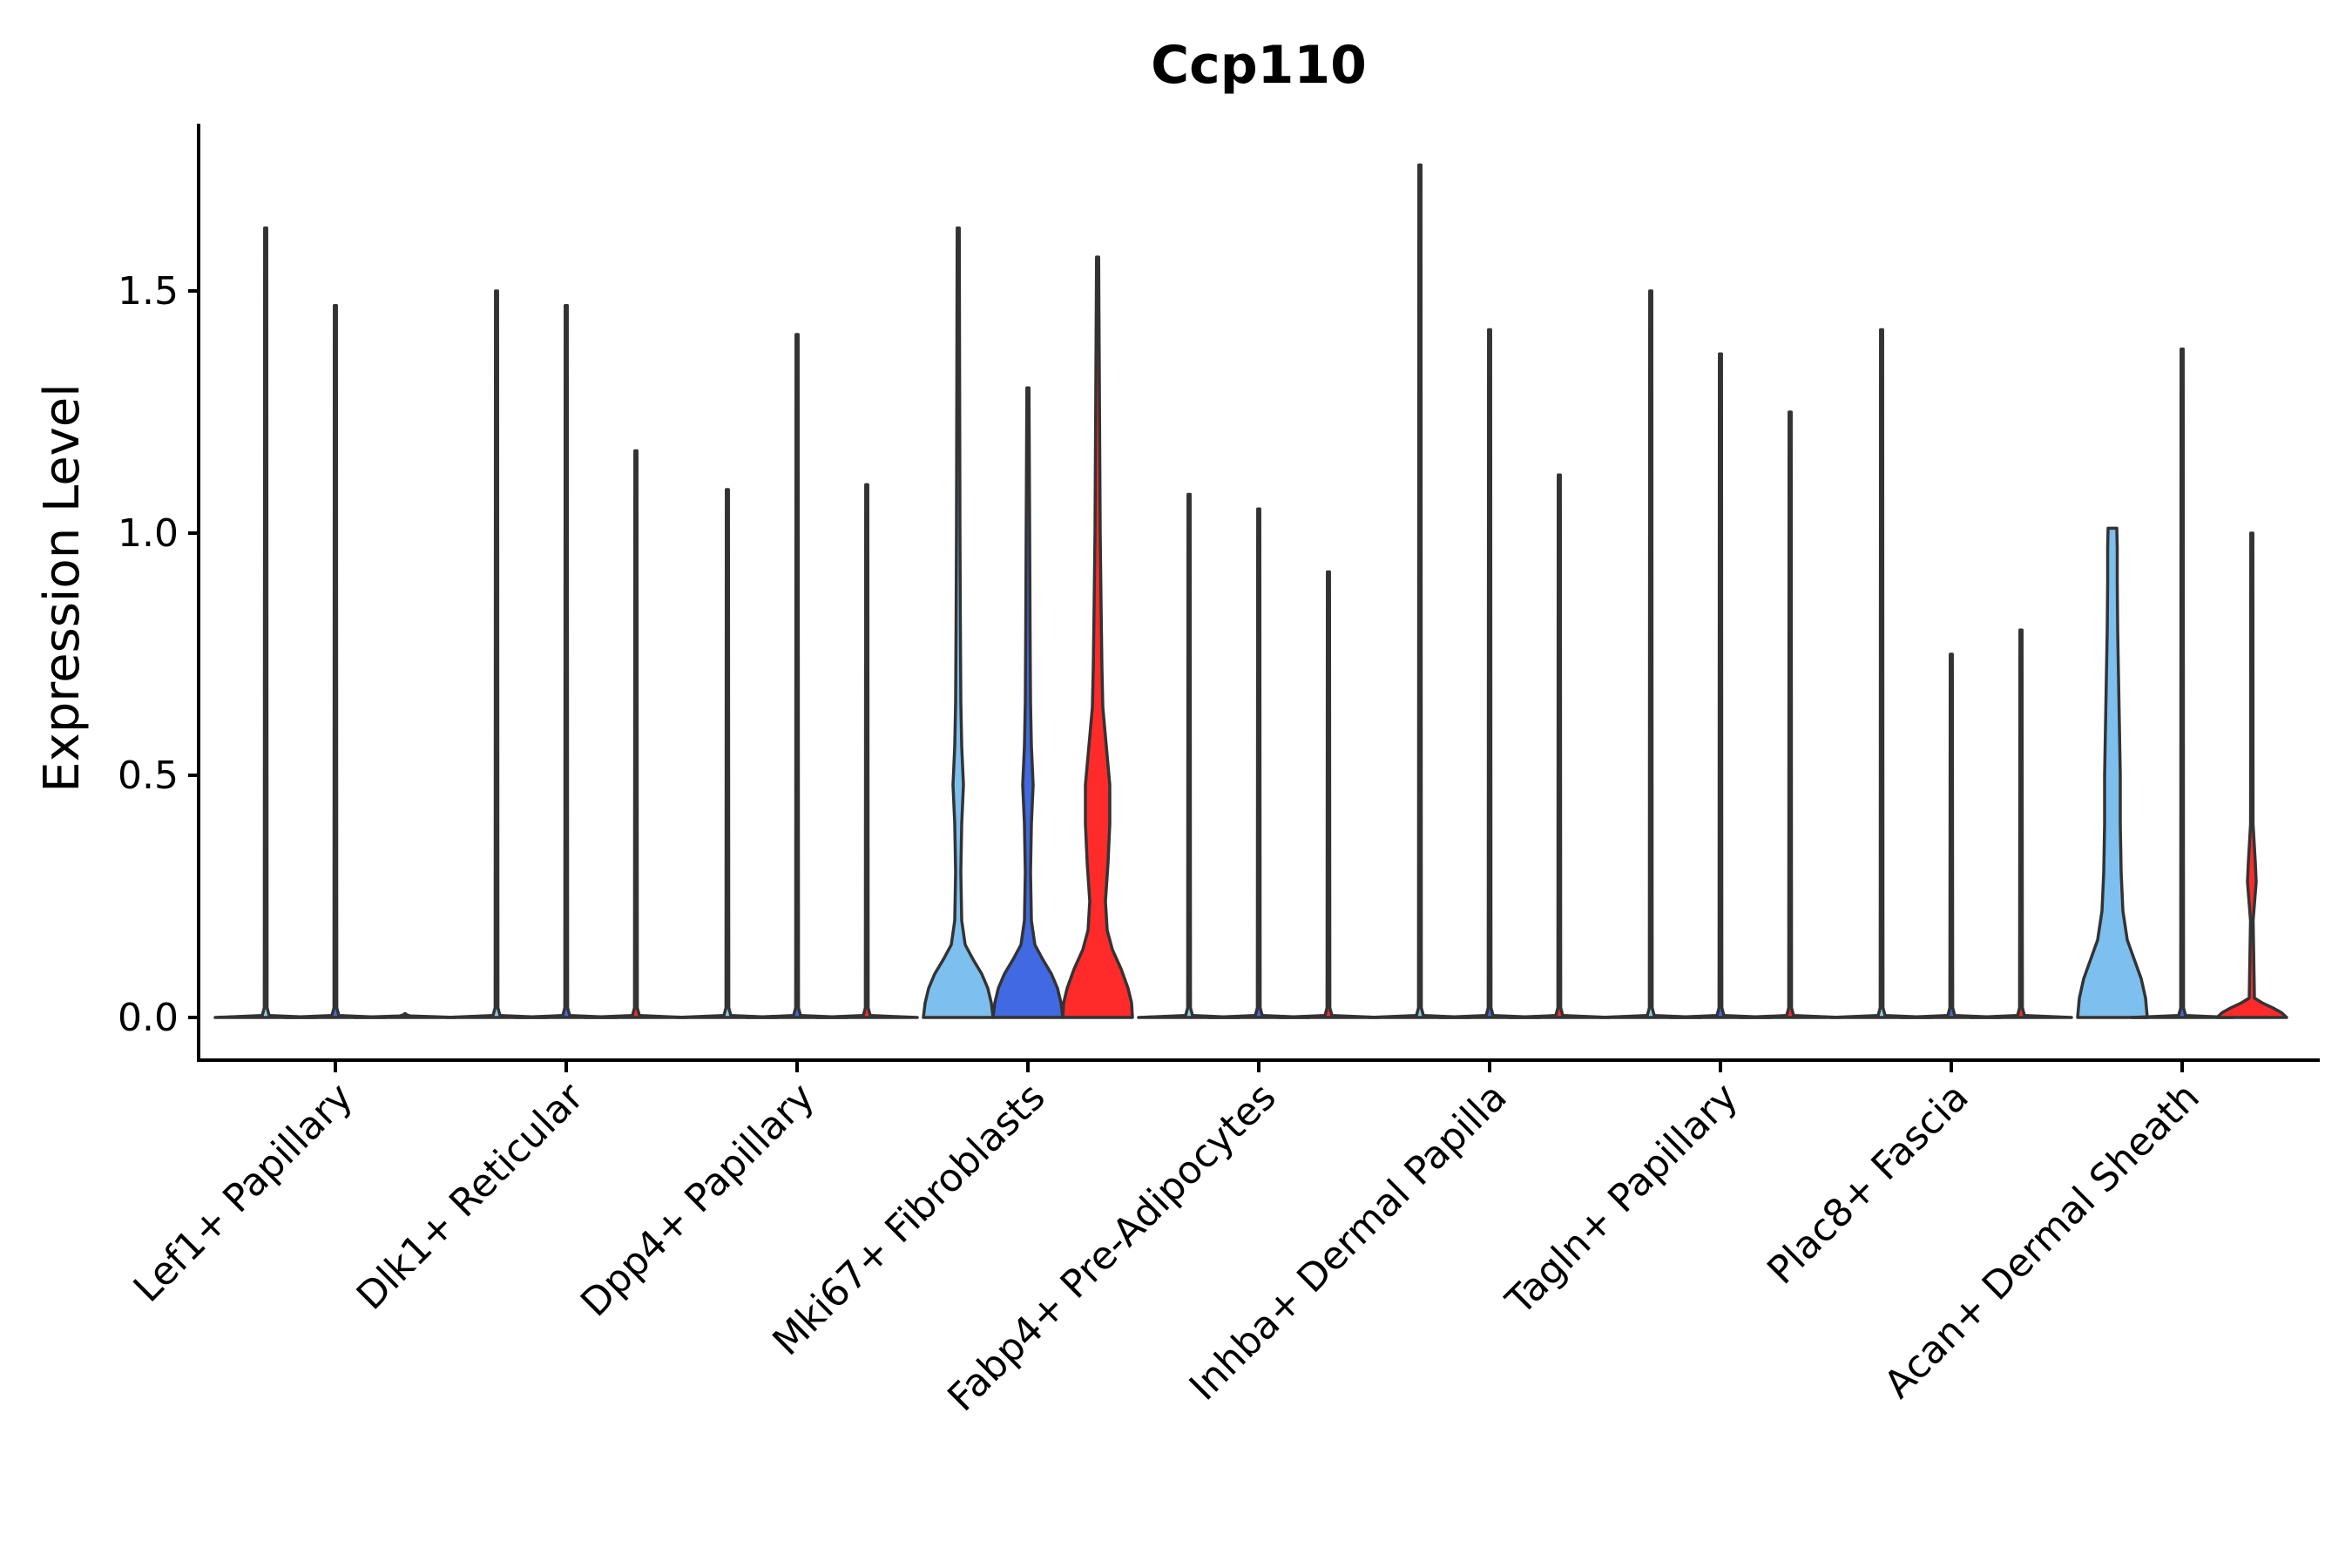 This screenshot has width=2352, height=1568. I want to click on y-tick-label: 1.5, so click(148, 292).